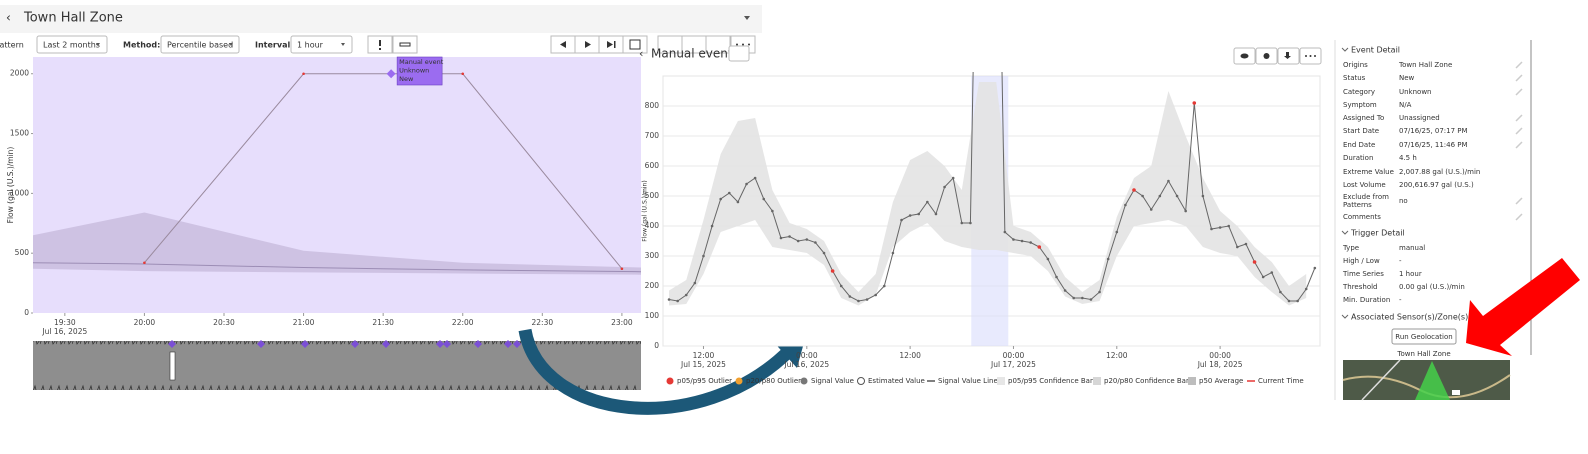 The image size is (1588, 454). I want to click on method-select, so click(200, 44).